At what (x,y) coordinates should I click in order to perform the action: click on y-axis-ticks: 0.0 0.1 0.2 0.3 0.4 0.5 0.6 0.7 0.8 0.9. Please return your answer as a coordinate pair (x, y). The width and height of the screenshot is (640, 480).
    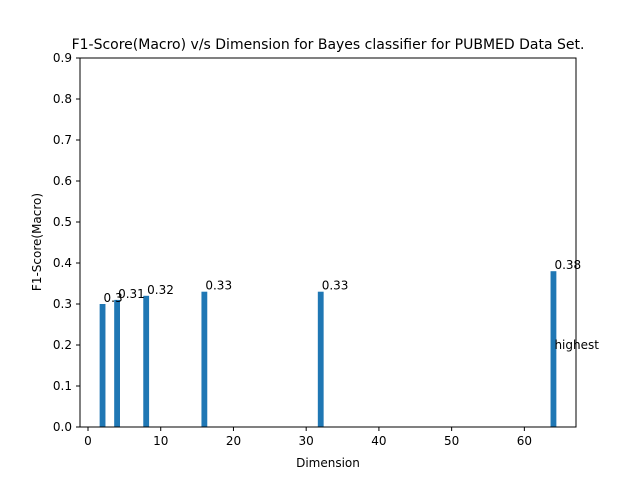
    Looking at the image, I should click on (66, 242).